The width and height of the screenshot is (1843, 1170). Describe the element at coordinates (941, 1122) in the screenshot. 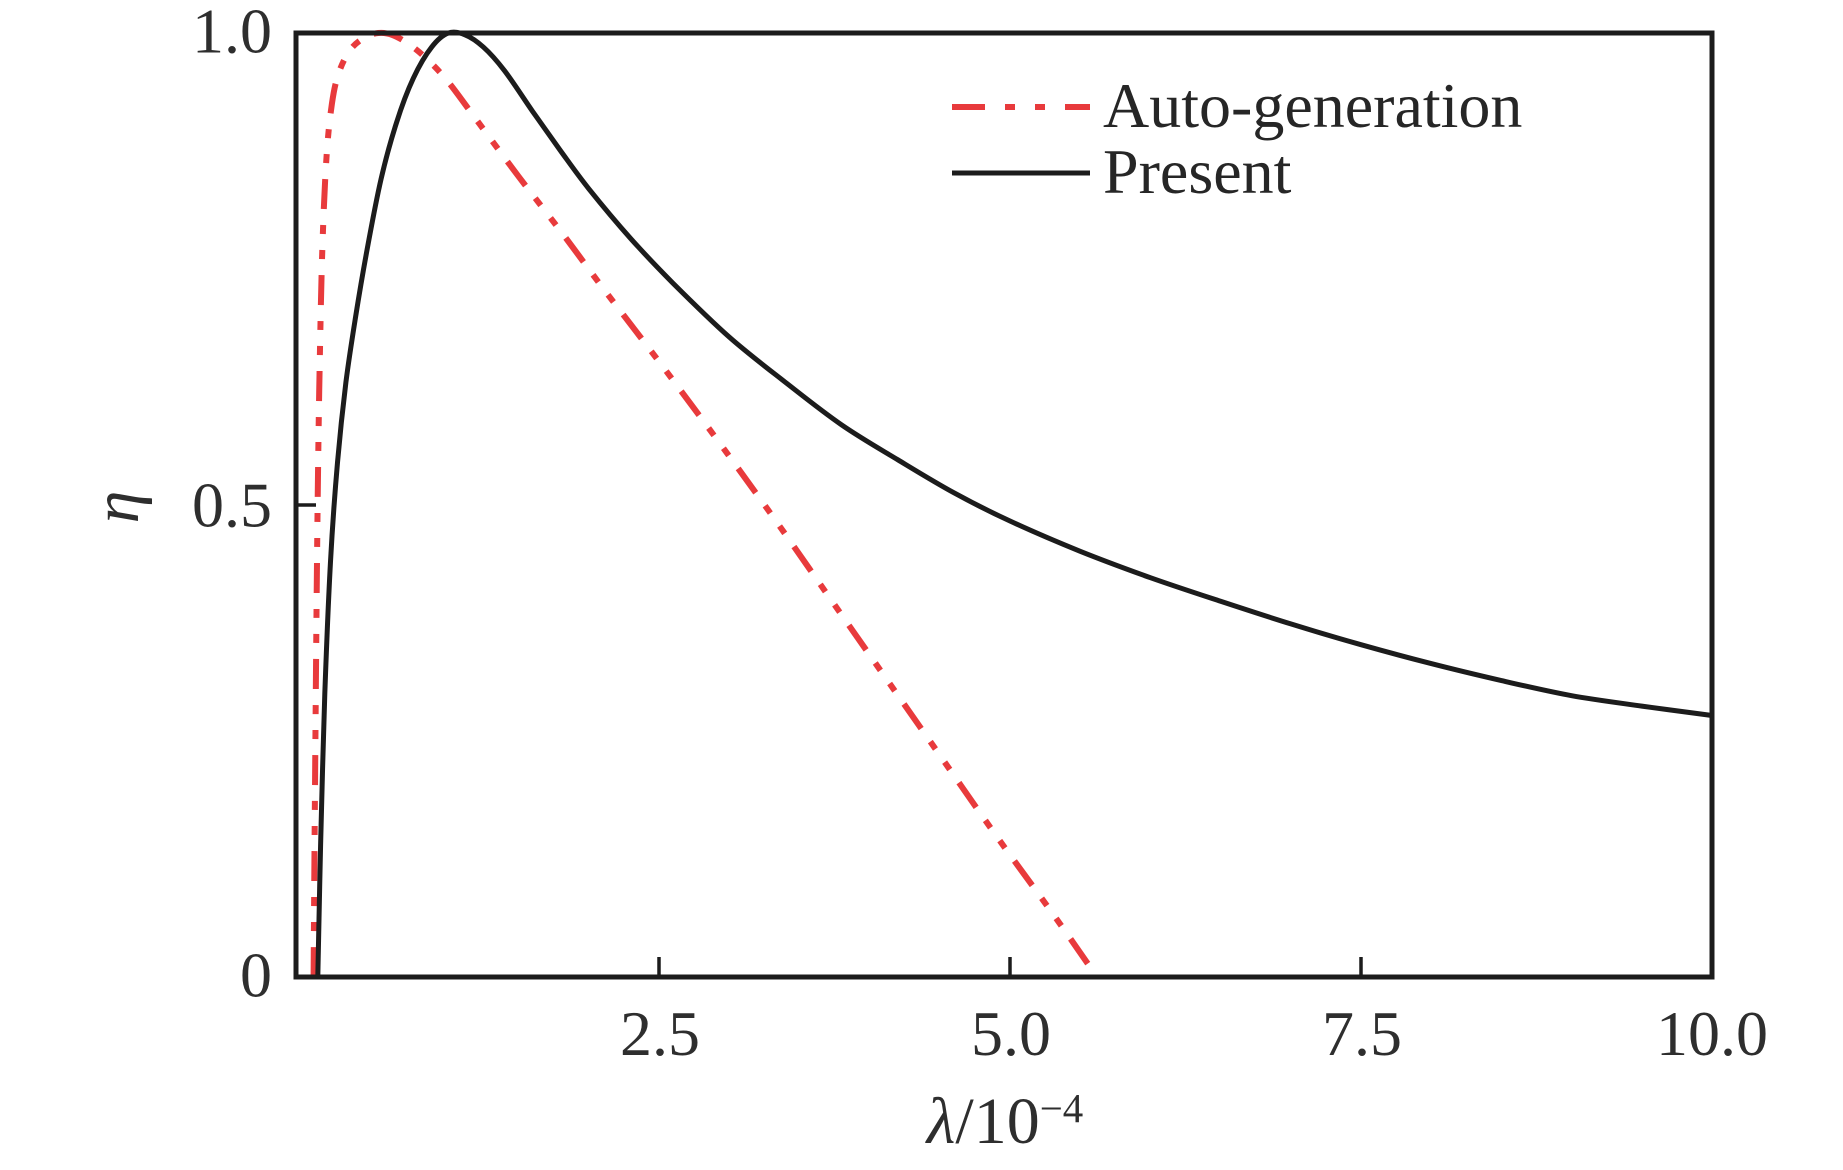

I see `x-axis-label-lambda: λ` at that location.